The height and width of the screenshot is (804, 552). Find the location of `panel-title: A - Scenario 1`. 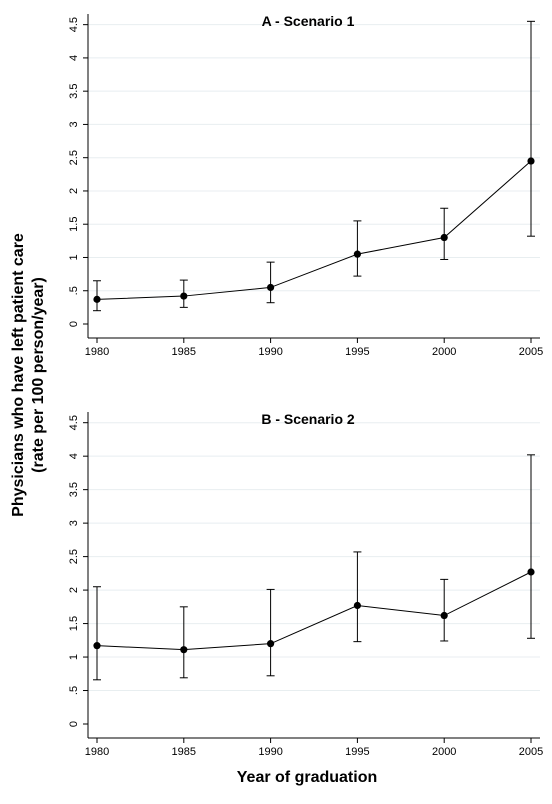

panel-title: A - Scenario 1 is located at coordinates (308, 21).